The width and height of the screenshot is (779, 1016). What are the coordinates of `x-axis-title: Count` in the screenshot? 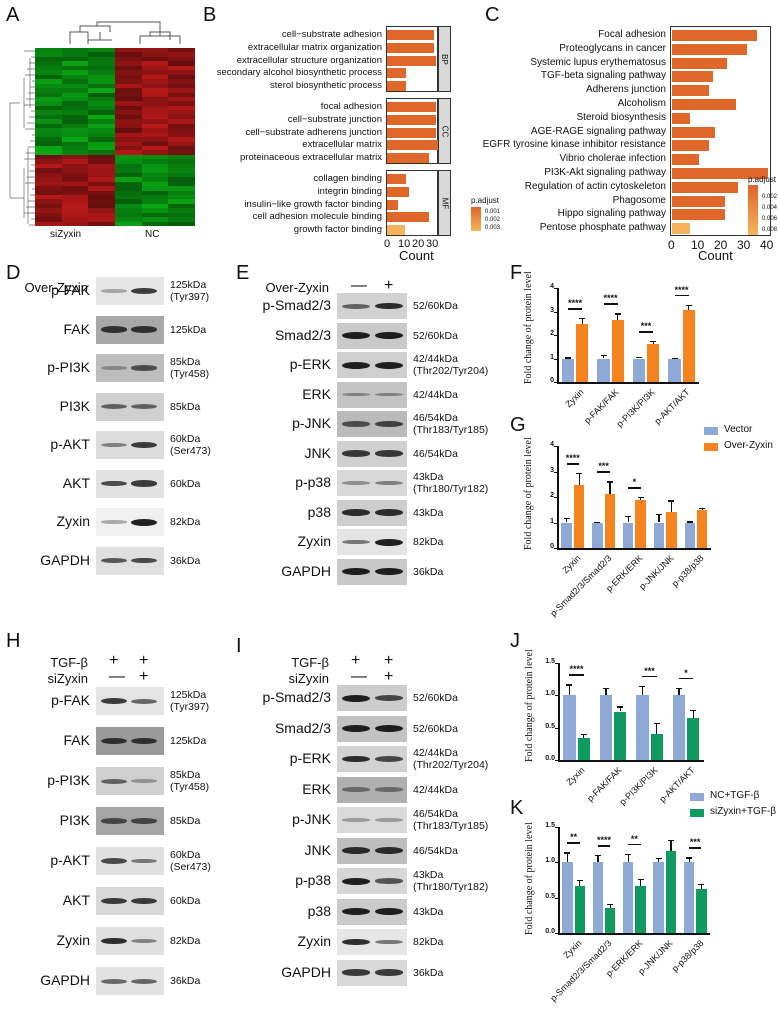 It's located at (715, 255).